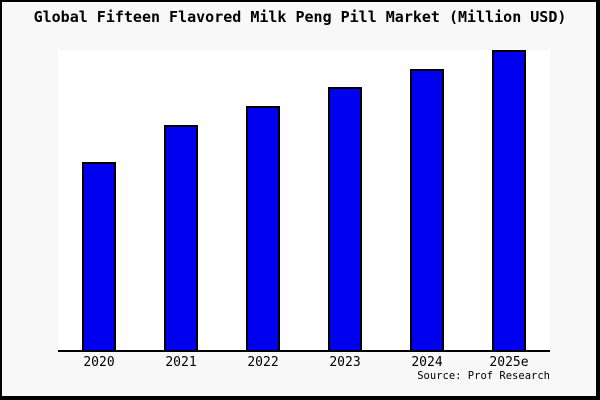 This screenshot has height=400, width=600. Describe the element at coordinates (427, 362) in the screenshot. I see `x-tick-label: 2024` at that location.